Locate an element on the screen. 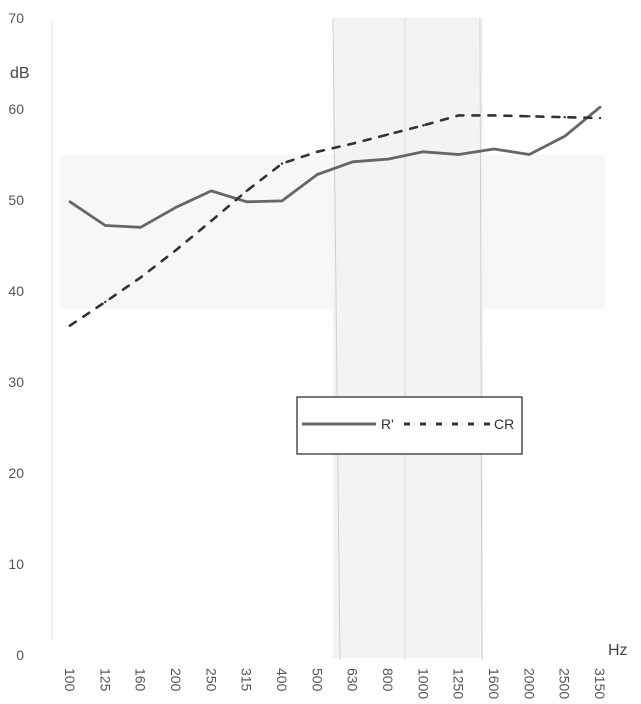 This screenshot has width=641, height=704. x-tick-label: 500 is located at coordinates (317, 680).